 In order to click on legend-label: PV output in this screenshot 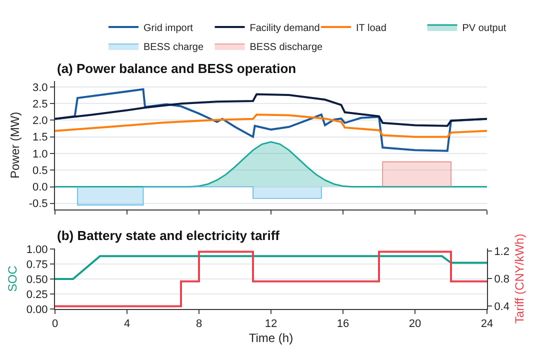, I will do `click(484, 28)`.